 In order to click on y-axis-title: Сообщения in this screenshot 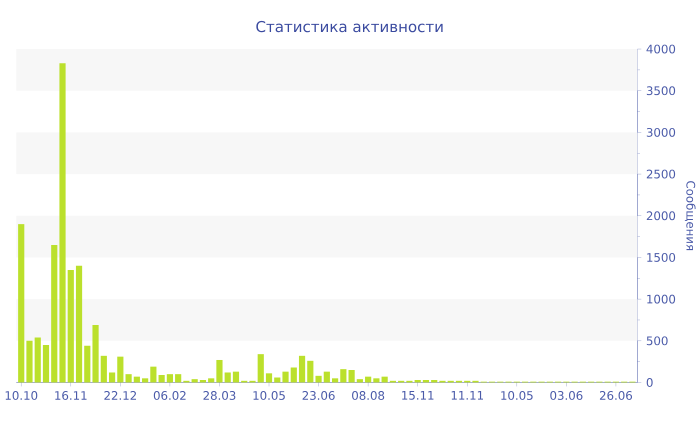, I will do `click(690, 215)`.